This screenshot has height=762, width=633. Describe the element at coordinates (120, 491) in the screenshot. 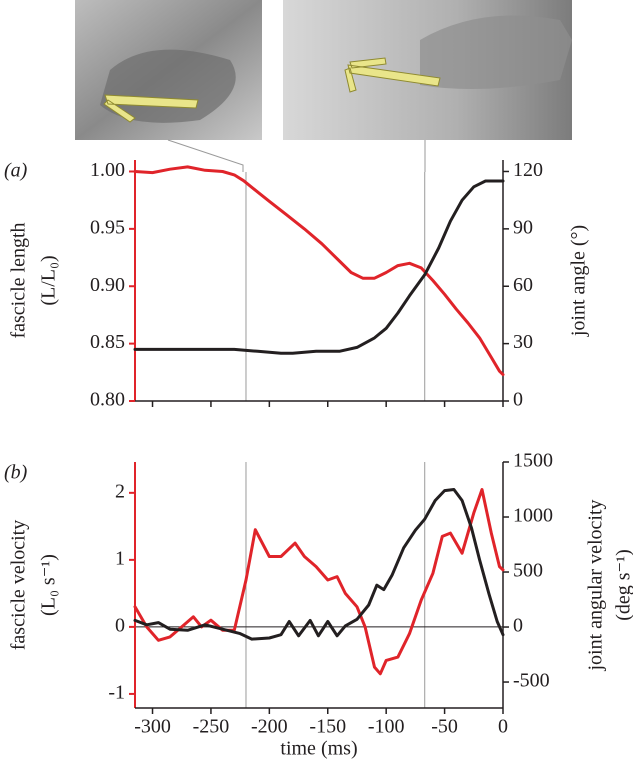

I see `y-tick-label: 2` at that location.